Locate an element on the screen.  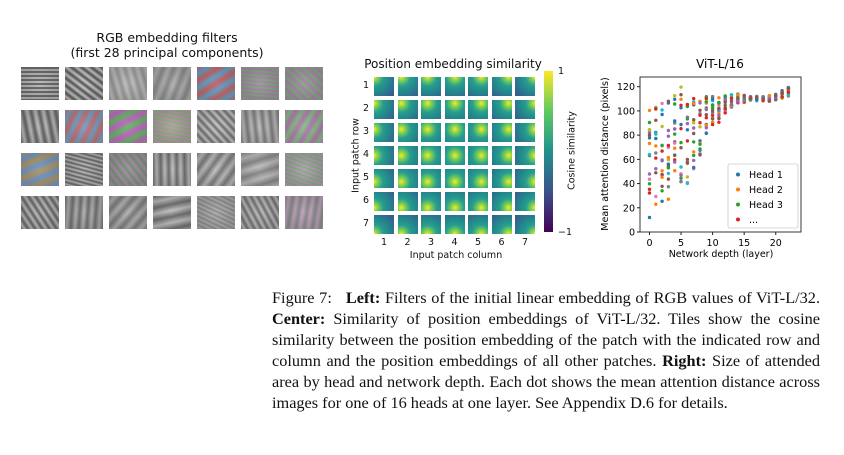
position-similarity-grid is located at coordinates (456, 157).